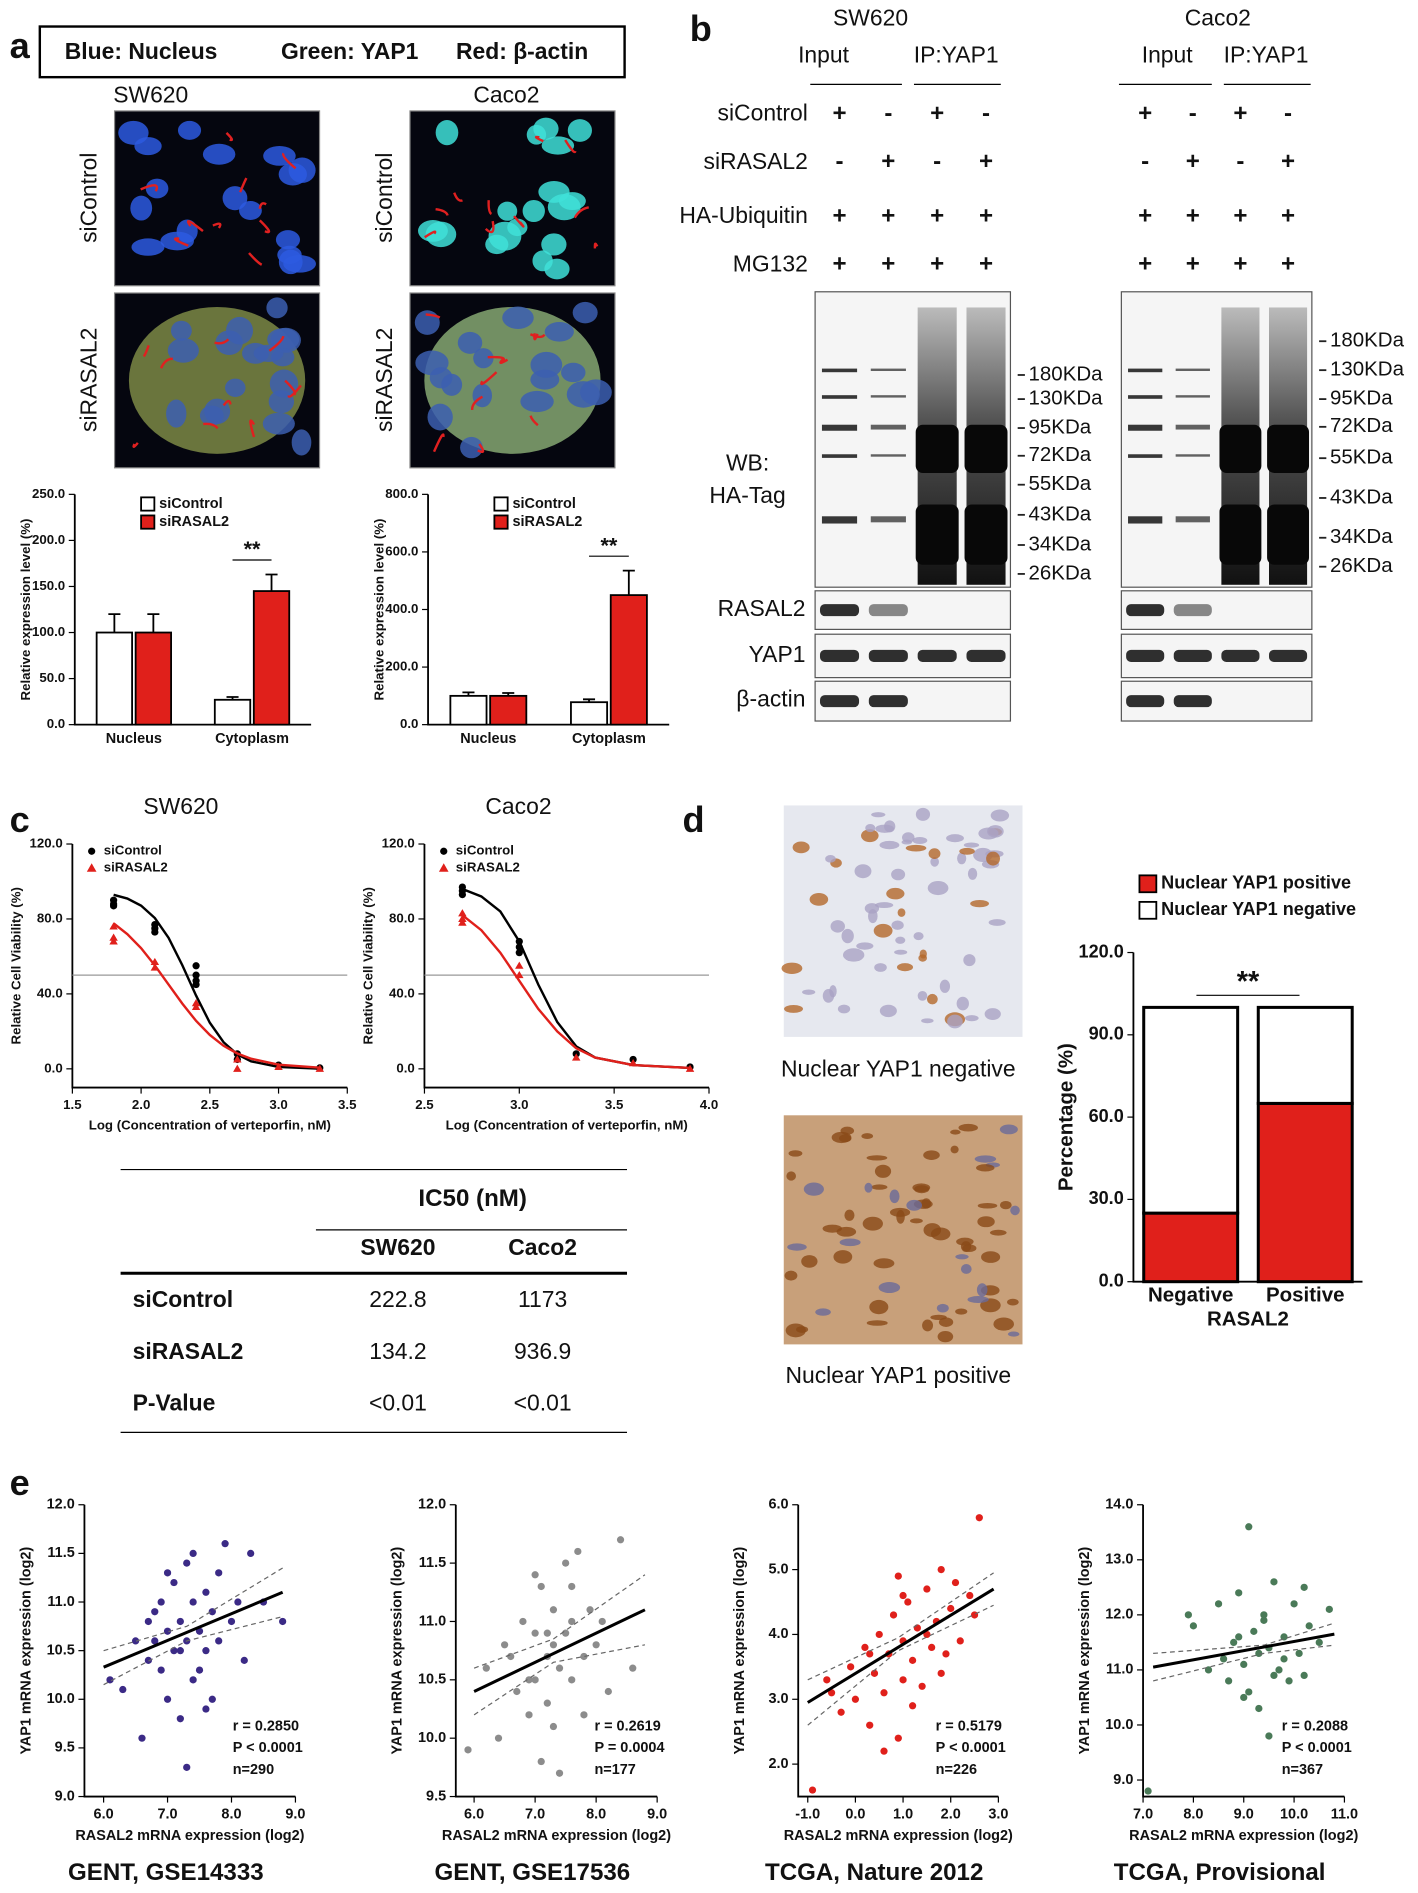  Describe the element at coordinates (756, 161) in the screenshot. I see `condition-label: siRASAL2` at that location.